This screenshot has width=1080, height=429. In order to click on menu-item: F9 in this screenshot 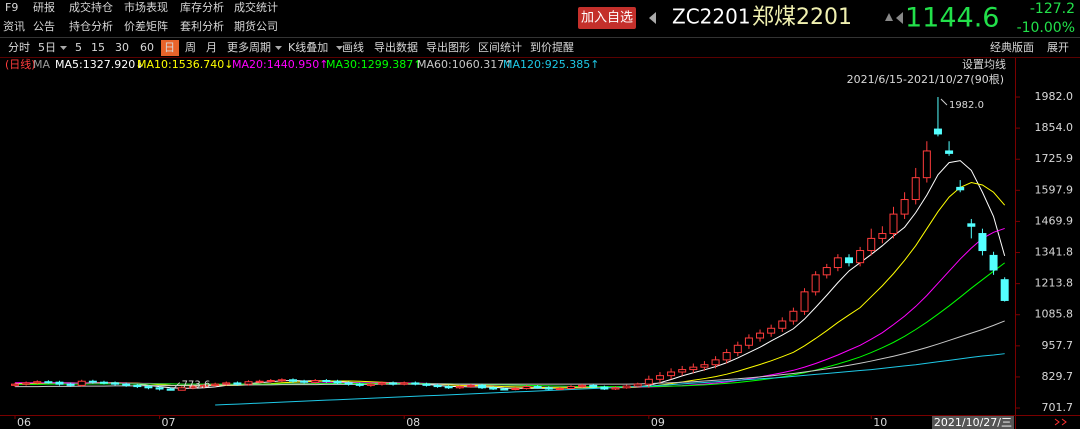, I will do `click(11, 7)`.